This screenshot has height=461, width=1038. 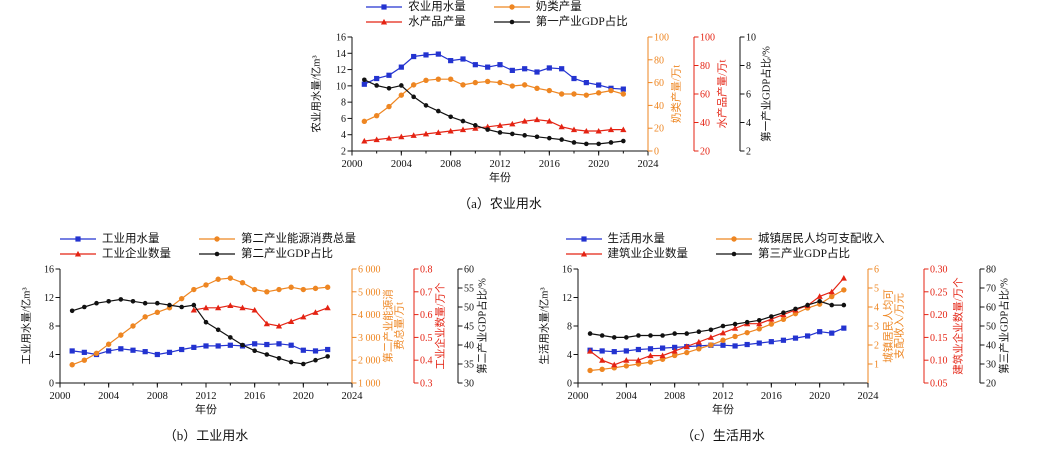 What do you see at coordinates (469, 308) in the screenshot?
I see `svg-text: 50` at bounding box center [469, 308].